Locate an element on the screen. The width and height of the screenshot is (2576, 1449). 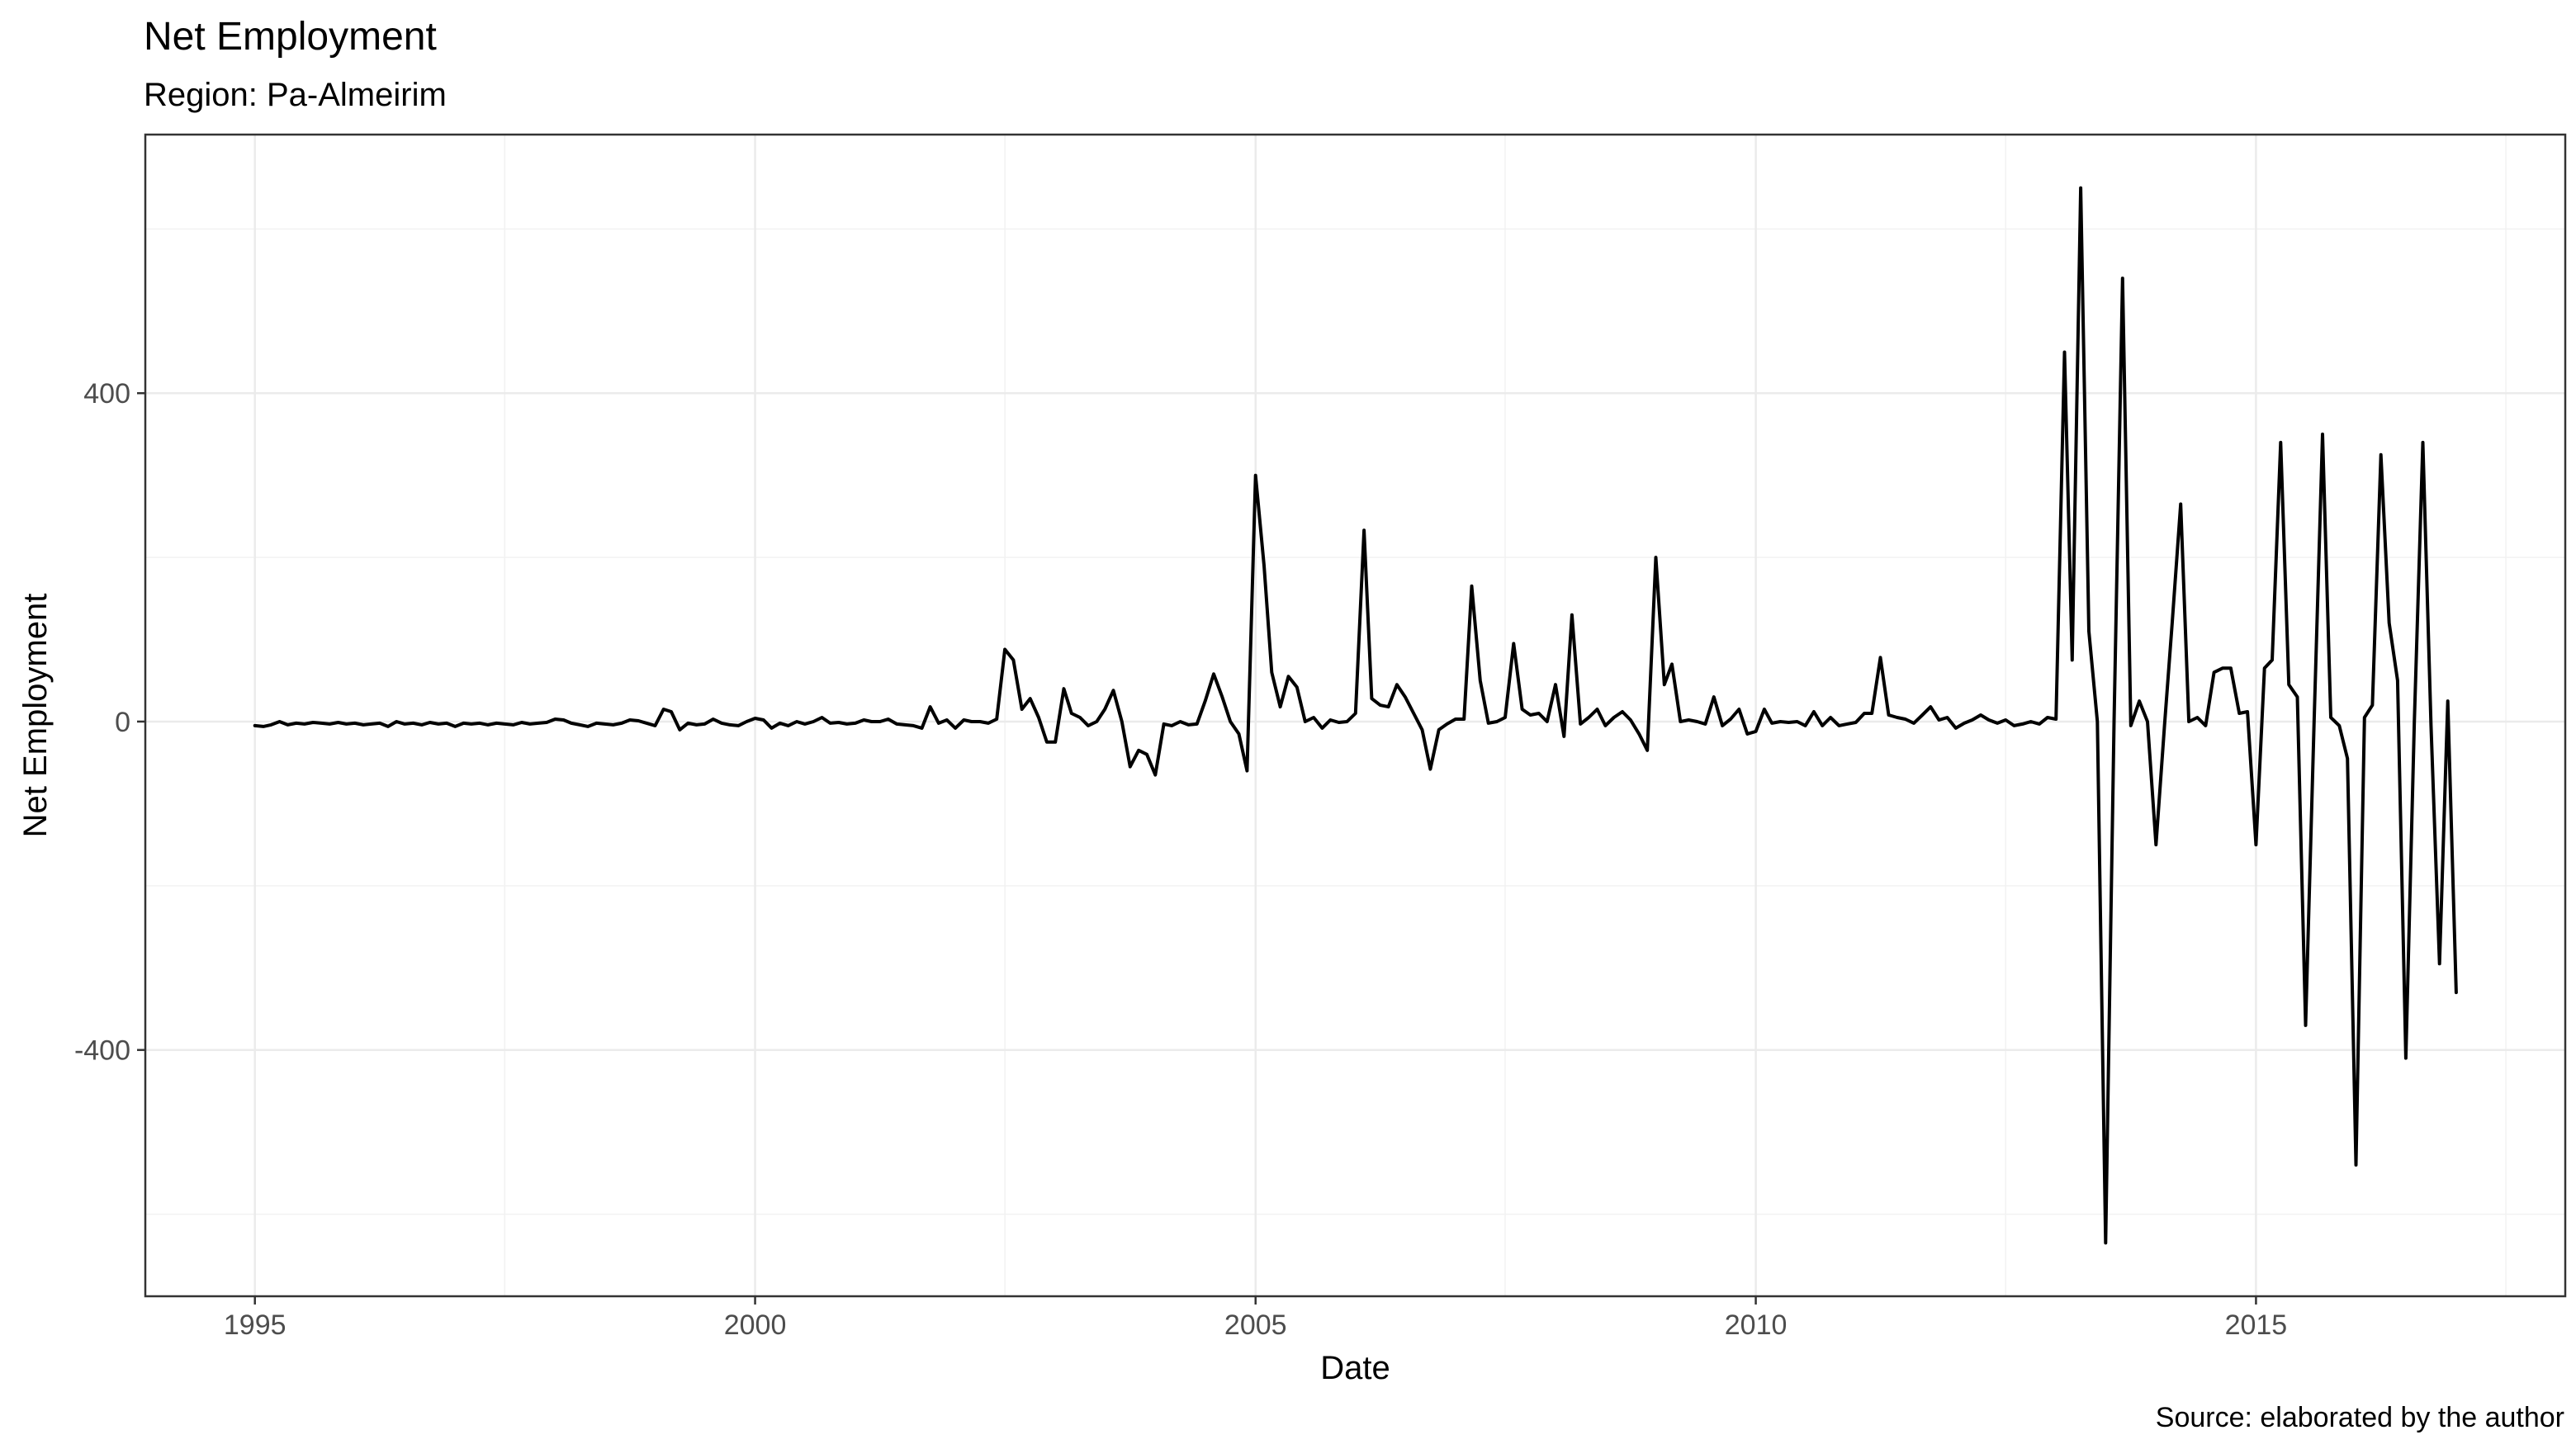
x-axis: 1995 2000 2005 2010 2015 is located at coordinates (1255, 1318).